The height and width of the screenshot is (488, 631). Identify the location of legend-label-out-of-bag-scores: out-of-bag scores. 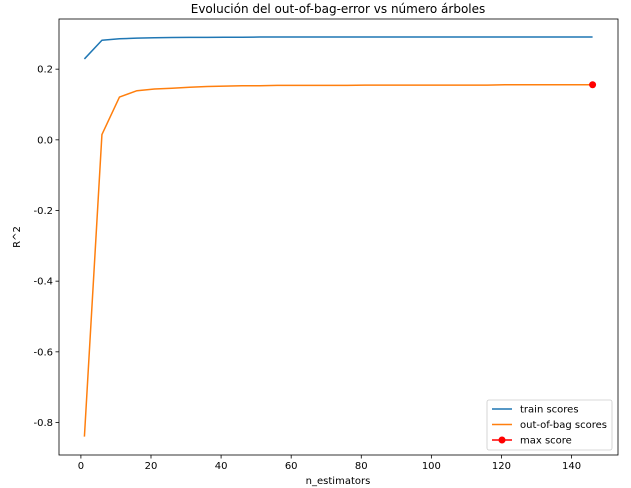
(563, 425).